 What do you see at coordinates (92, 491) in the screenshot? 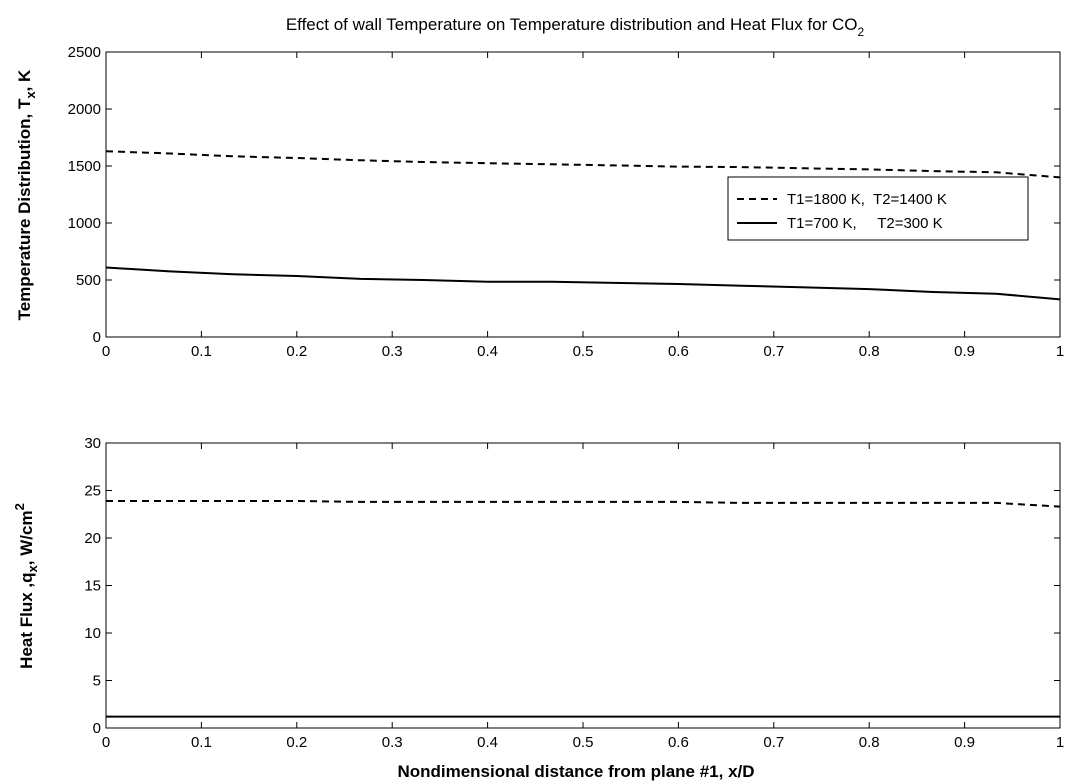
I see `heat-flux-y-tick-label: 25` at bounding box center [92, 491].